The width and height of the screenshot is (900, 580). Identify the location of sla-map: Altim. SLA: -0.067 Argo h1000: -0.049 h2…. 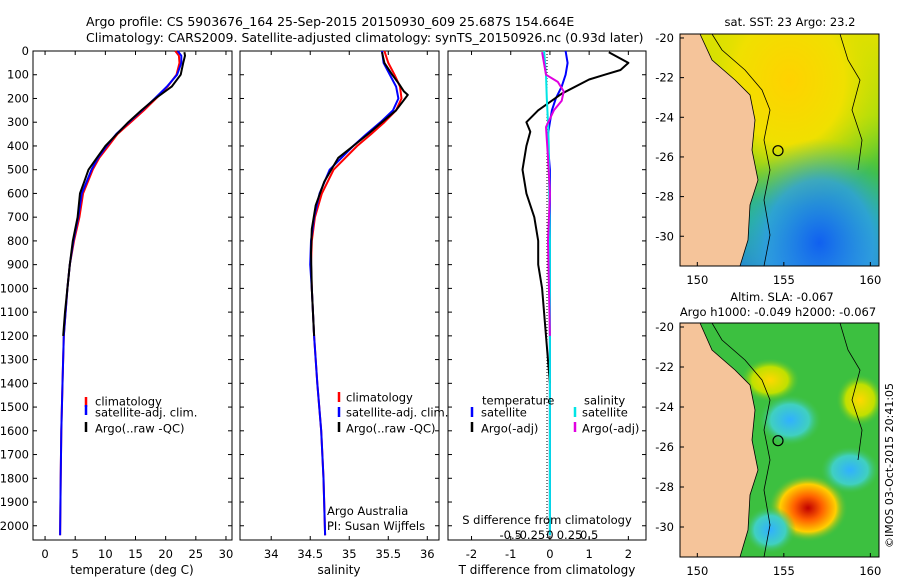
(768, 434).